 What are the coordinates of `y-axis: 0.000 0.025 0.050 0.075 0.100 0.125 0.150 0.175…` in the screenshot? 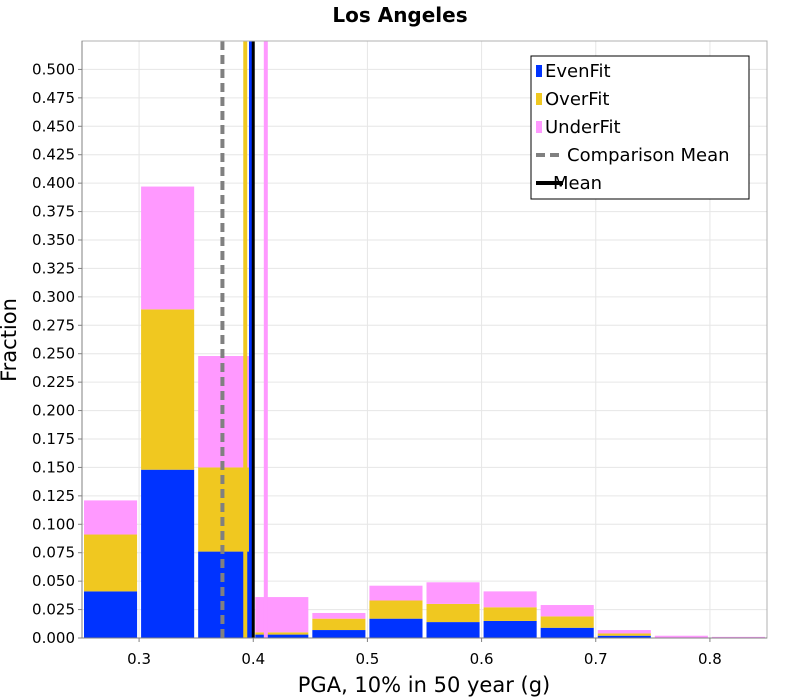 It's located at (57, 353).